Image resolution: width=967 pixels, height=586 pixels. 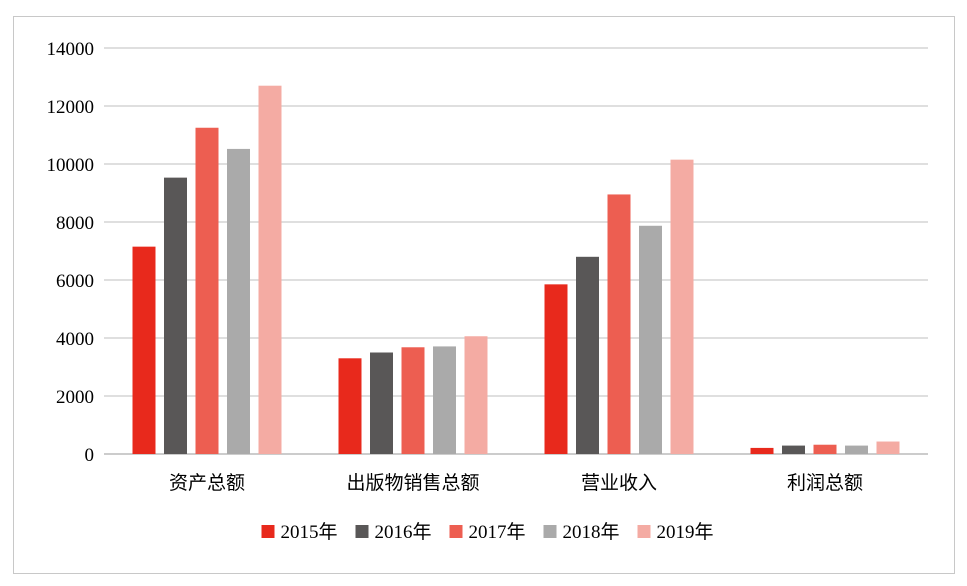 What do you see at coordinates (412, 483) in the screenshot?
I see `x-category-label: 出版物销售总额` at bounding box center [412, 483].